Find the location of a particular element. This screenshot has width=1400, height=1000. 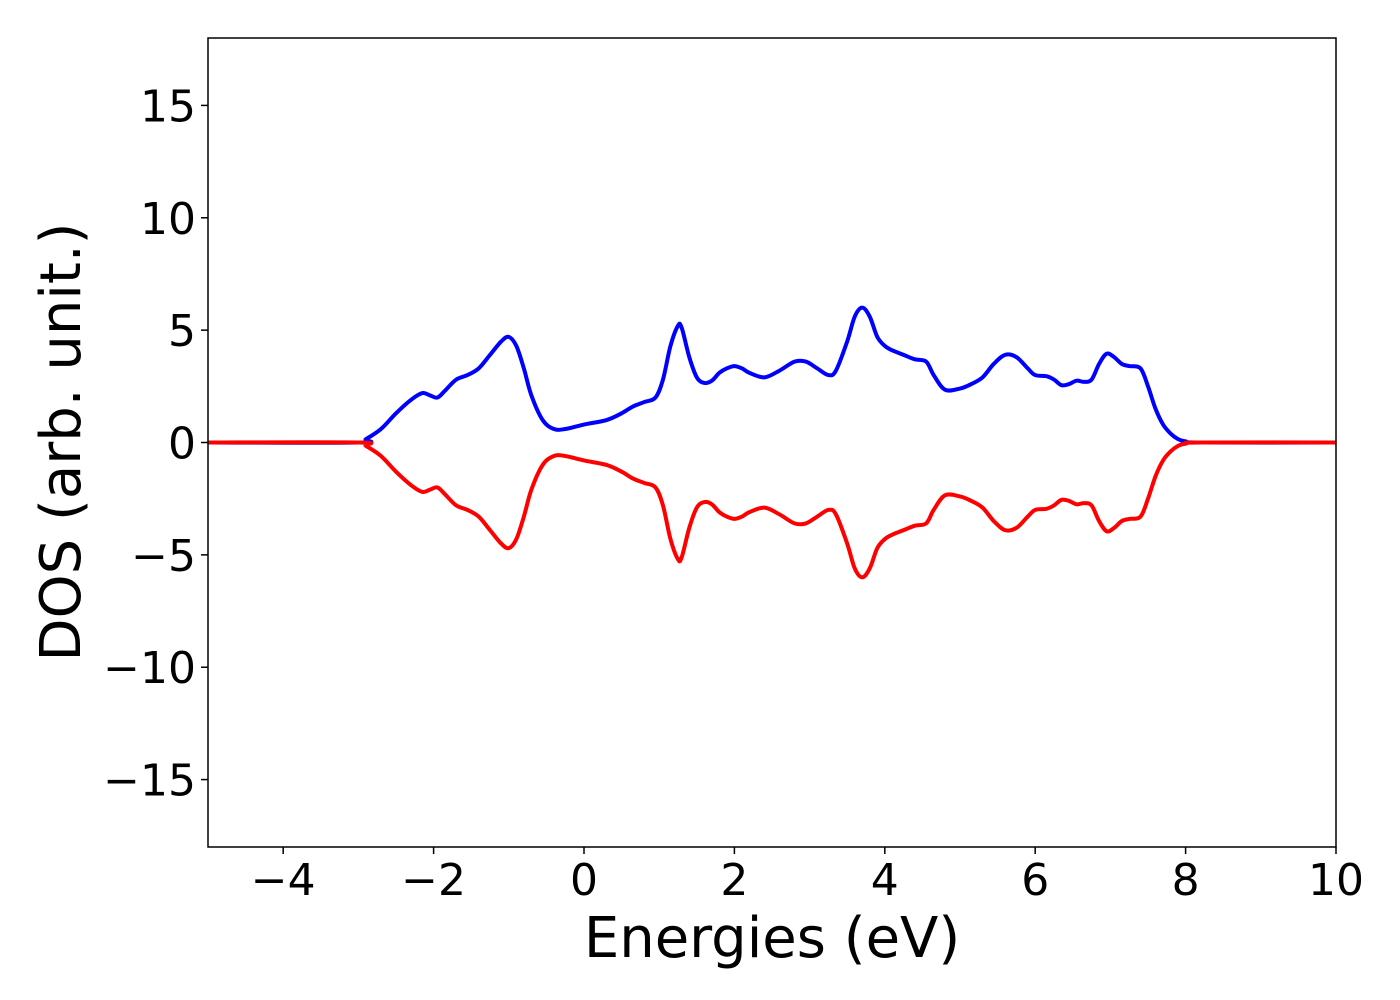

y-axis-title: DOS (arb. unit.) is located at coordinates (61, 441).